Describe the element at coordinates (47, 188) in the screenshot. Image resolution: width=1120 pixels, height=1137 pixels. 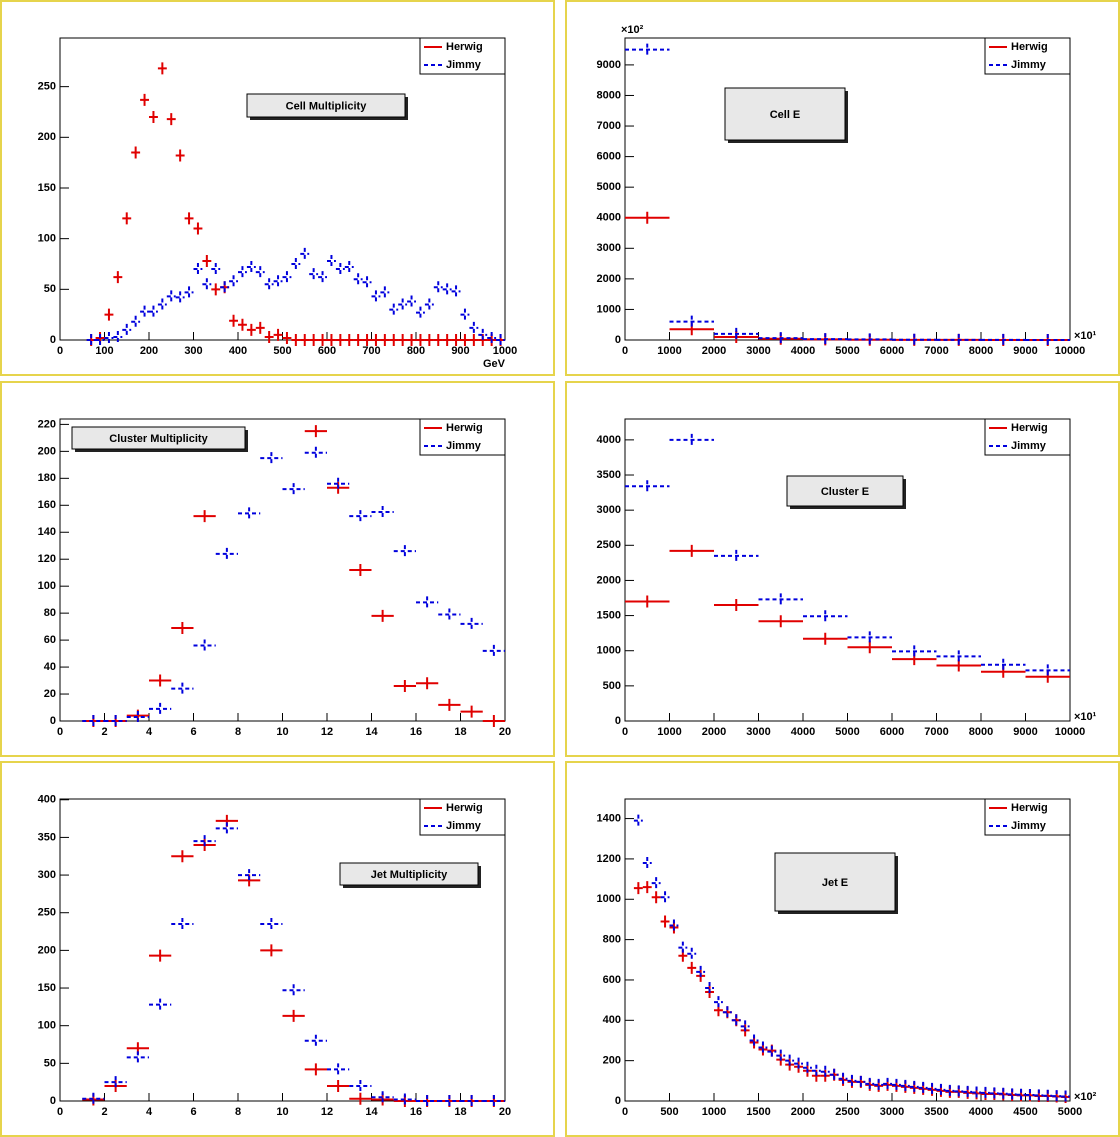
I see `y-tick-label: 150` at that location.